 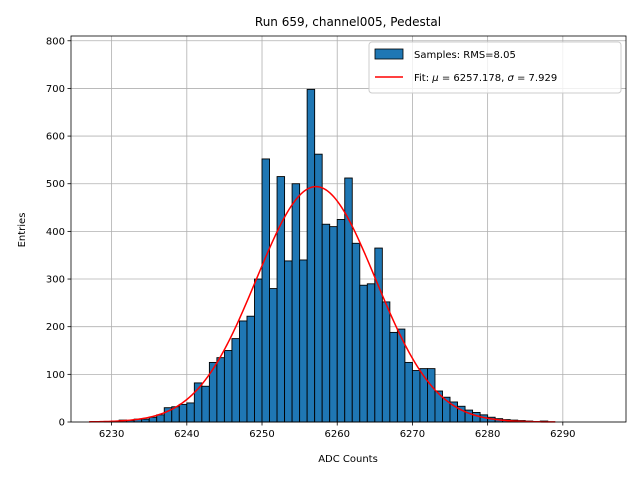 I want to click on x-tick-label: 6240, so click(x=186, y=434).